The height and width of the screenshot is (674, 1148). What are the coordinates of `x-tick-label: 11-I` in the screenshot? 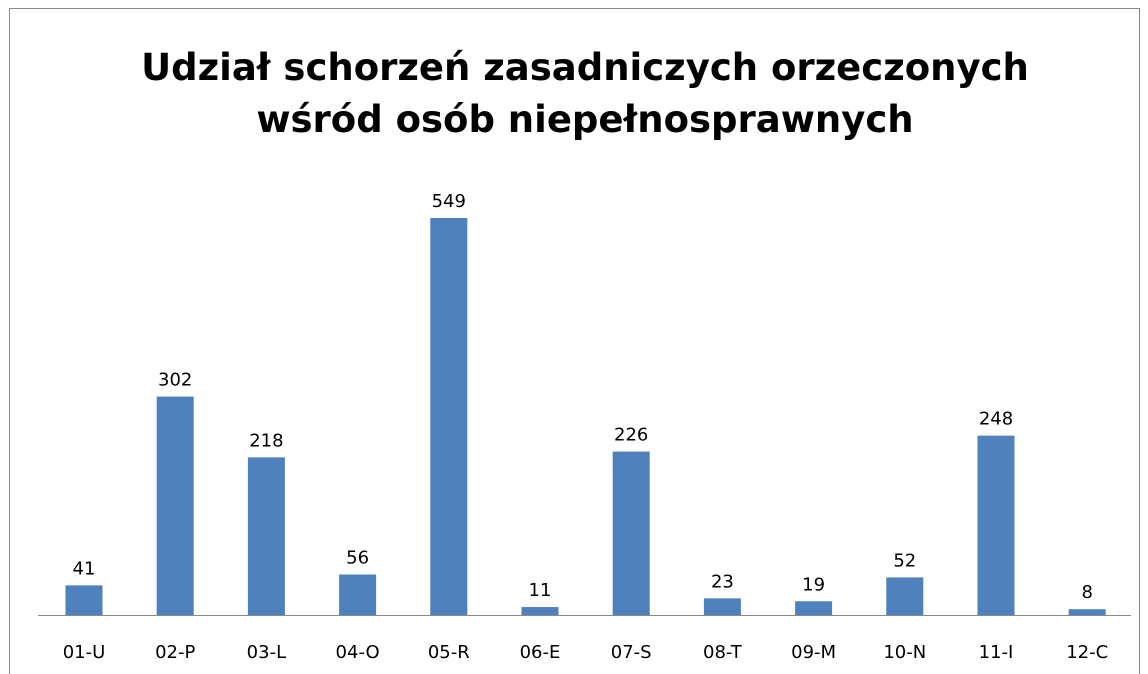 It's located at (996, 652).